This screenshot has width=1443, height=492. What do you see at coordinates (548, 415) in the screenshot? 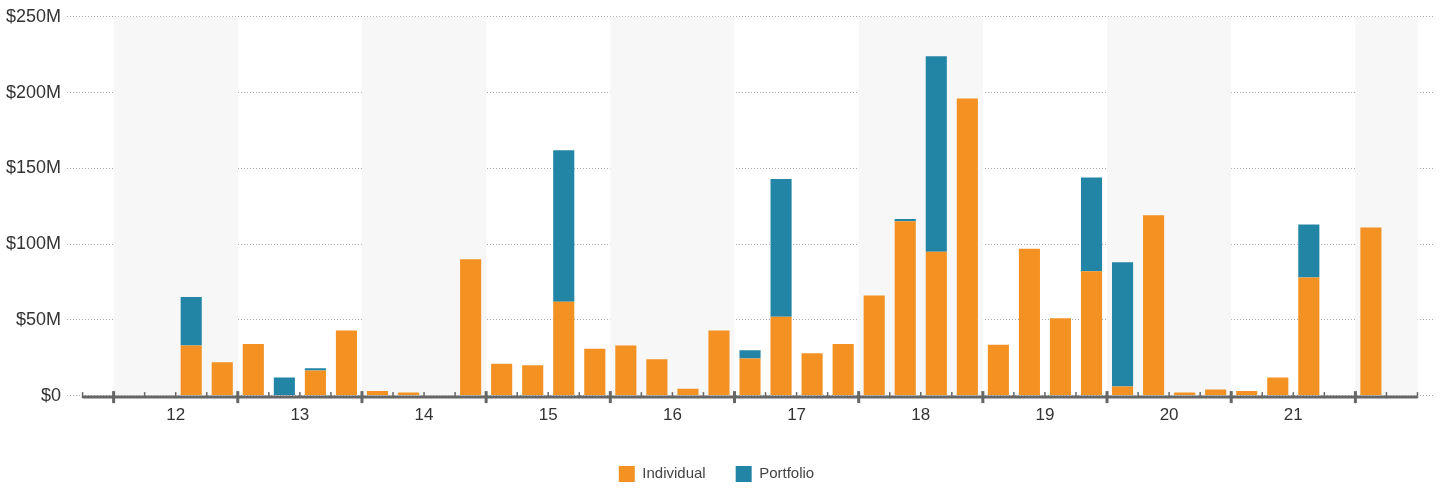
I see `x-tick-label: 15` at bounding box center [548, 415].